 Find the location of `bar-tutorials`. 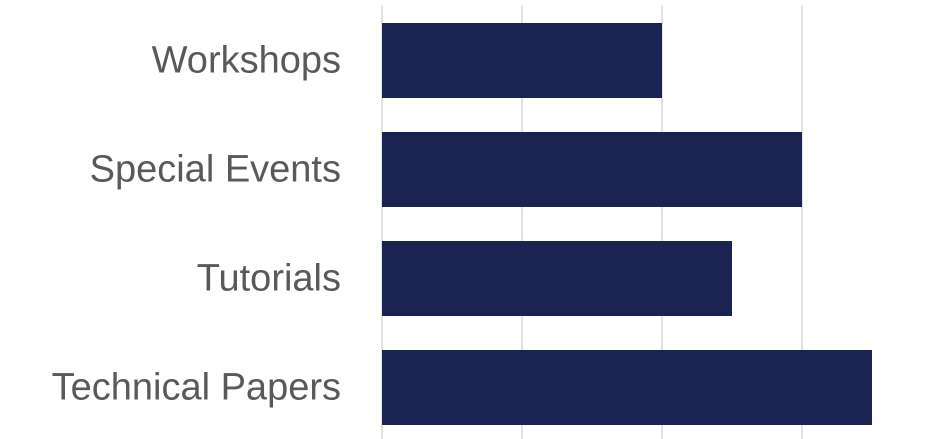

bar-tutorials is located at coordinates (557, 278).